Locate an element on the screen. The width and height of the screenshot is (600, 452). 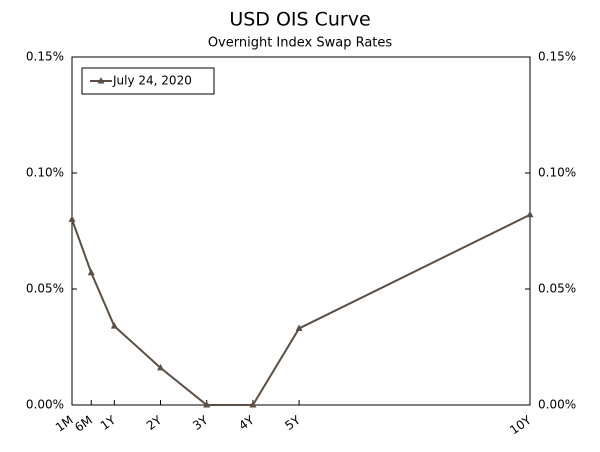
legend-label: July 24, 2020 is located at coordinates (152, 81).